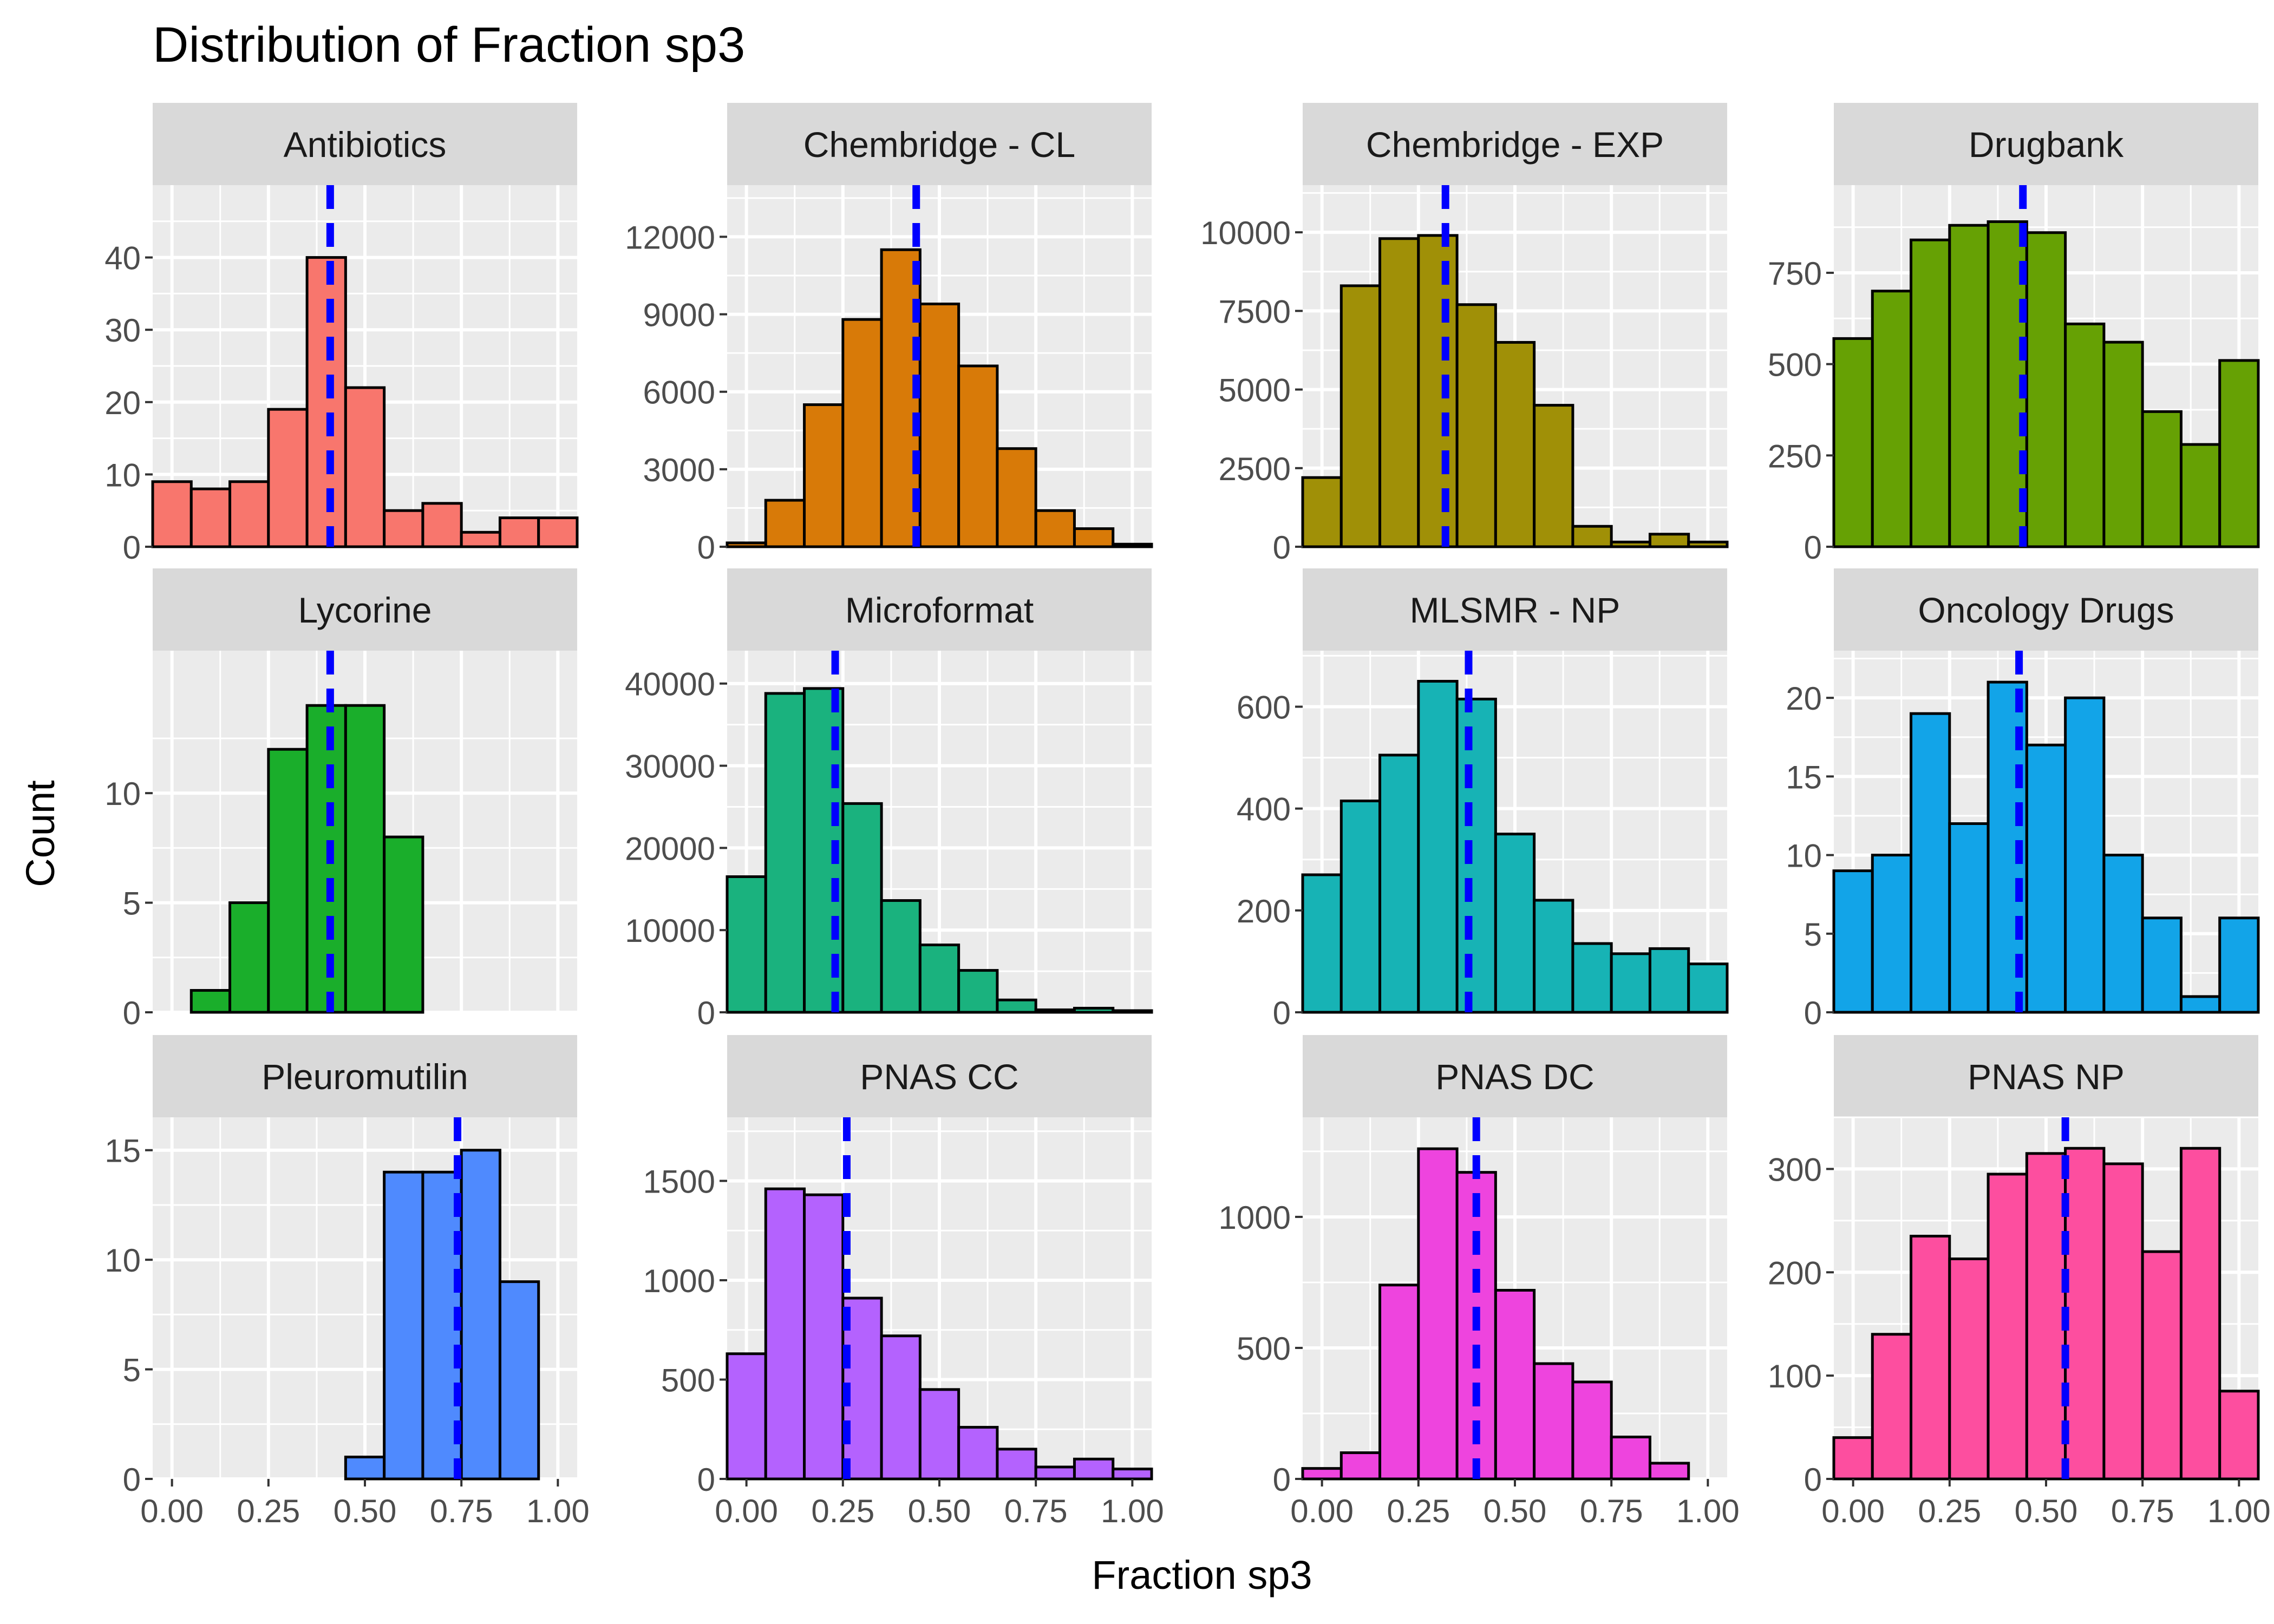 The height and width of the screenshot is (1624, 2274). What do you see at coordinates (1322, 1511) in the screenshot?
I see `x-tick-label: 0.00` at bounding box center [1322, 1511].